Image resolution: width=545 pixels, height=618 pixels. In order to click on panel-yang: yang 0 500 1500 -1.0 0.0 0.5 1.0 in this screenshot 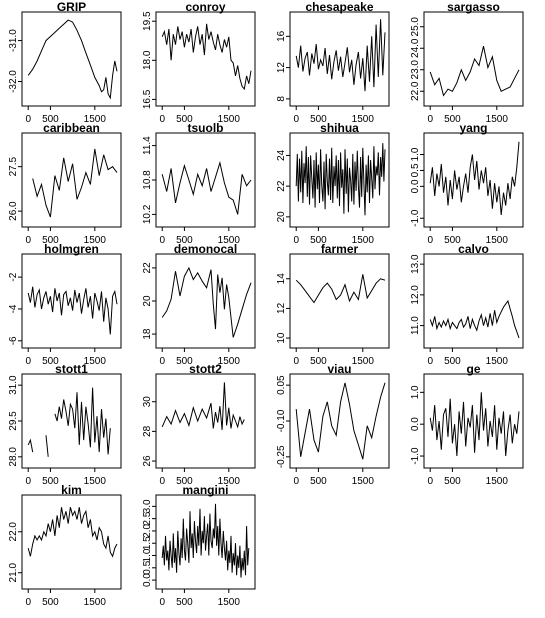, I will do `click(467, 183)`.